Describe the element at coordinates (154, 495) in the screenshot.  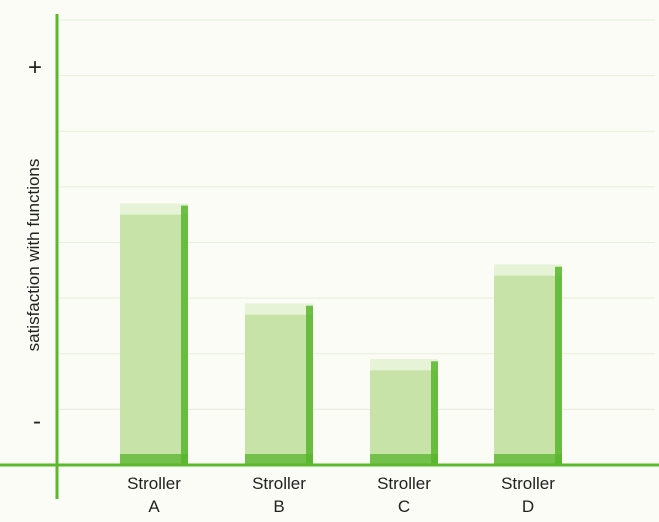
I see `x-tick-label: Stroller A` at that location.